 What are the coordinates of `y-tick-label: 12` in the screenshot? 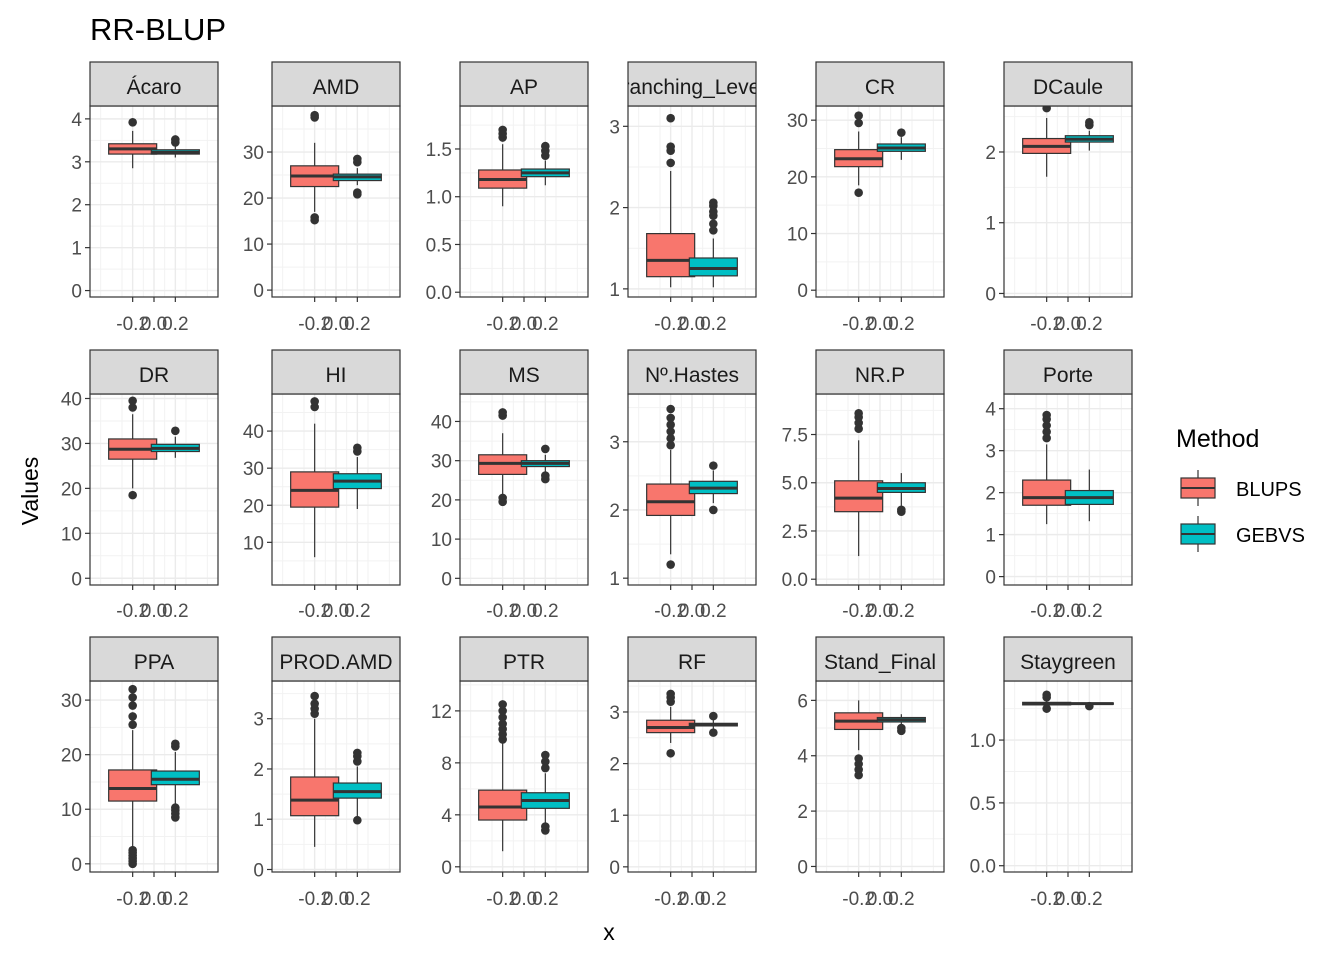 It's located at (441, 712).